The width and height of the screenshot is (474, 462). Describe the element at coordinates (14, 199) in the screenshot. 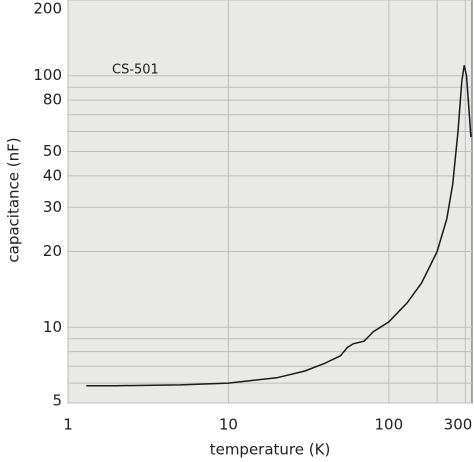

I see `y-axis-label: capacitance (nF)` at that location.